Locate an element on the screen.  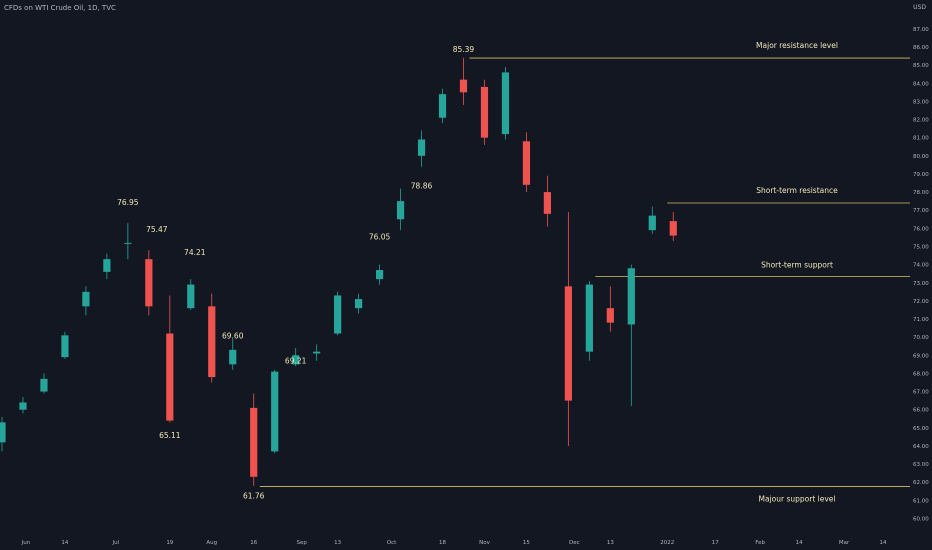
price-annotation: 78.86 is located at coordinates (422, 185).